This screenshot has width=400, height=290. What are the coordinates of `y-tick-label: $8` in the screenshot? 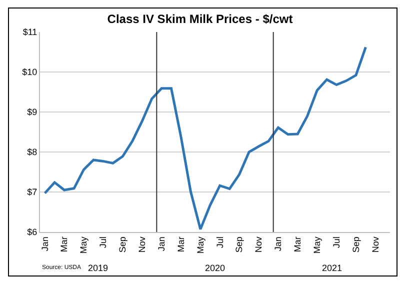 It's located at (32, 152).